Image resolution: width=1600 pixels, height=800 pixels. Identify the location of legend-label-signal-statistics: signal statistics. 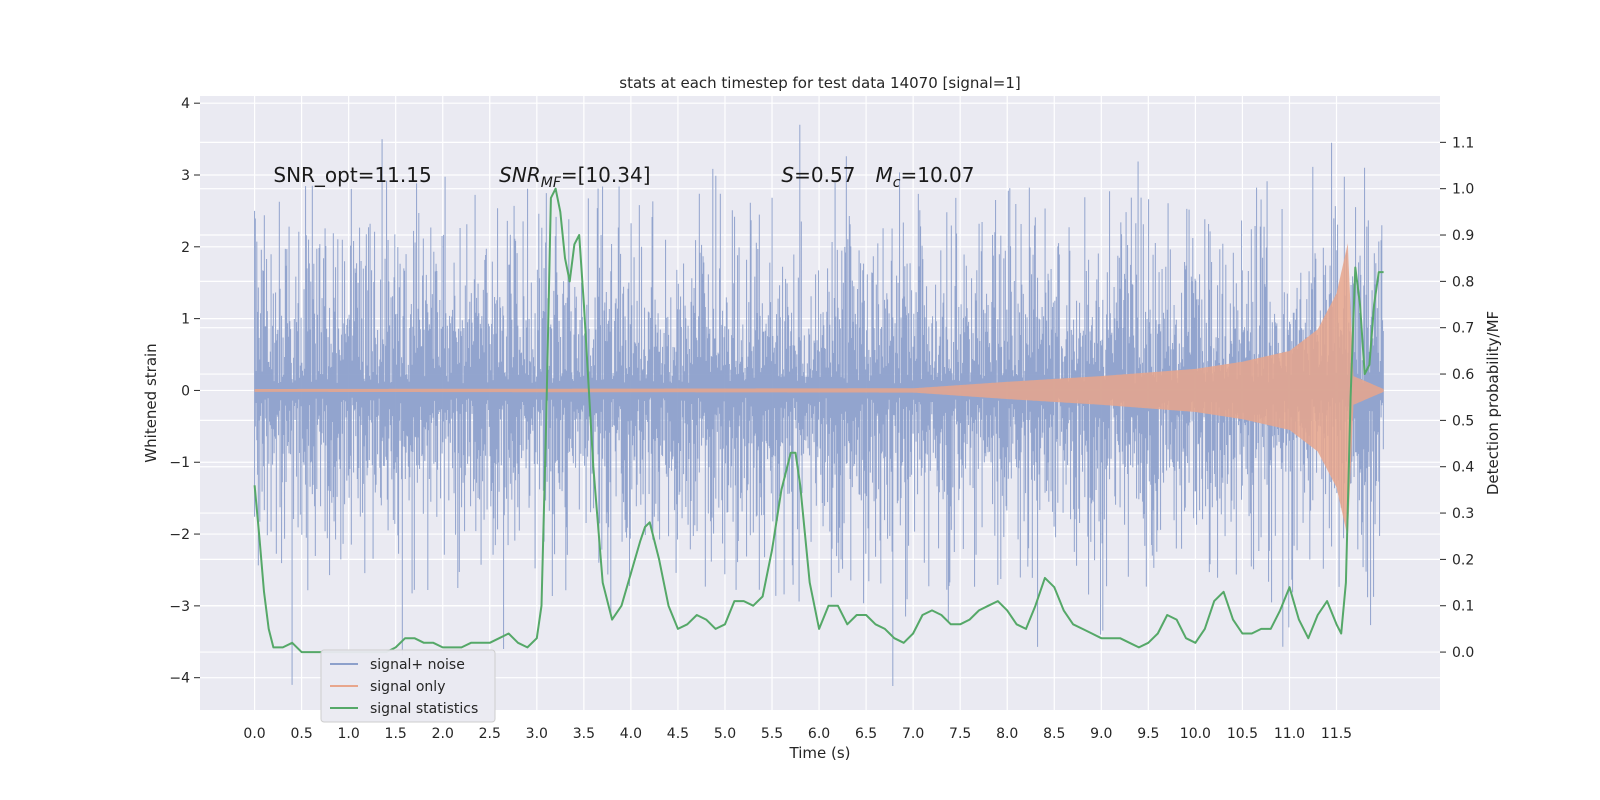
(424, 709).